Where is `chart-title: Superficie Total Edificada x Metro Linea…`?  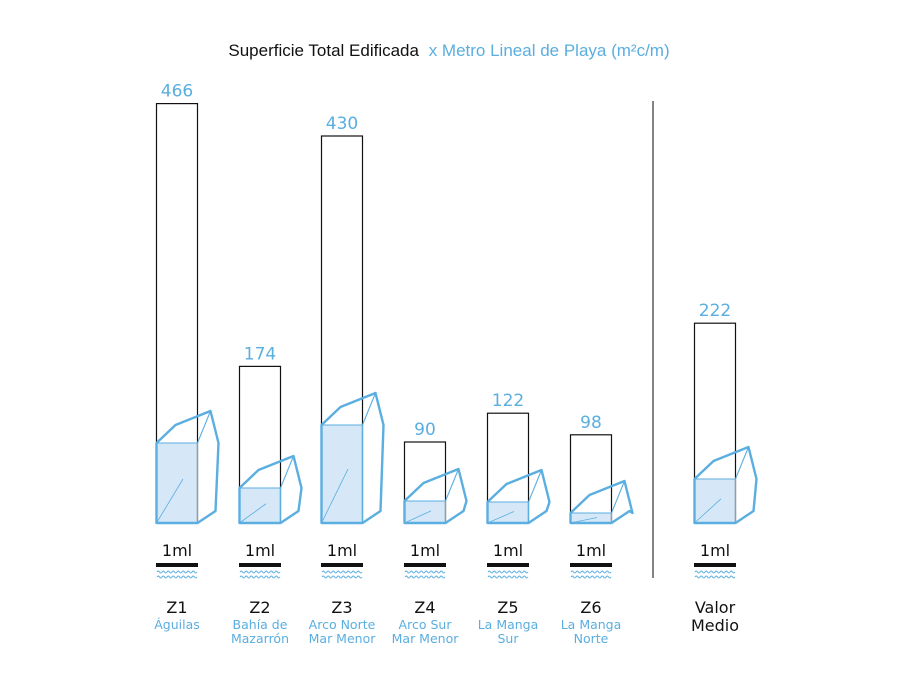
chart-title: Superficie Total Edificada x Metro Linea… is located at coordinates (448, 50).